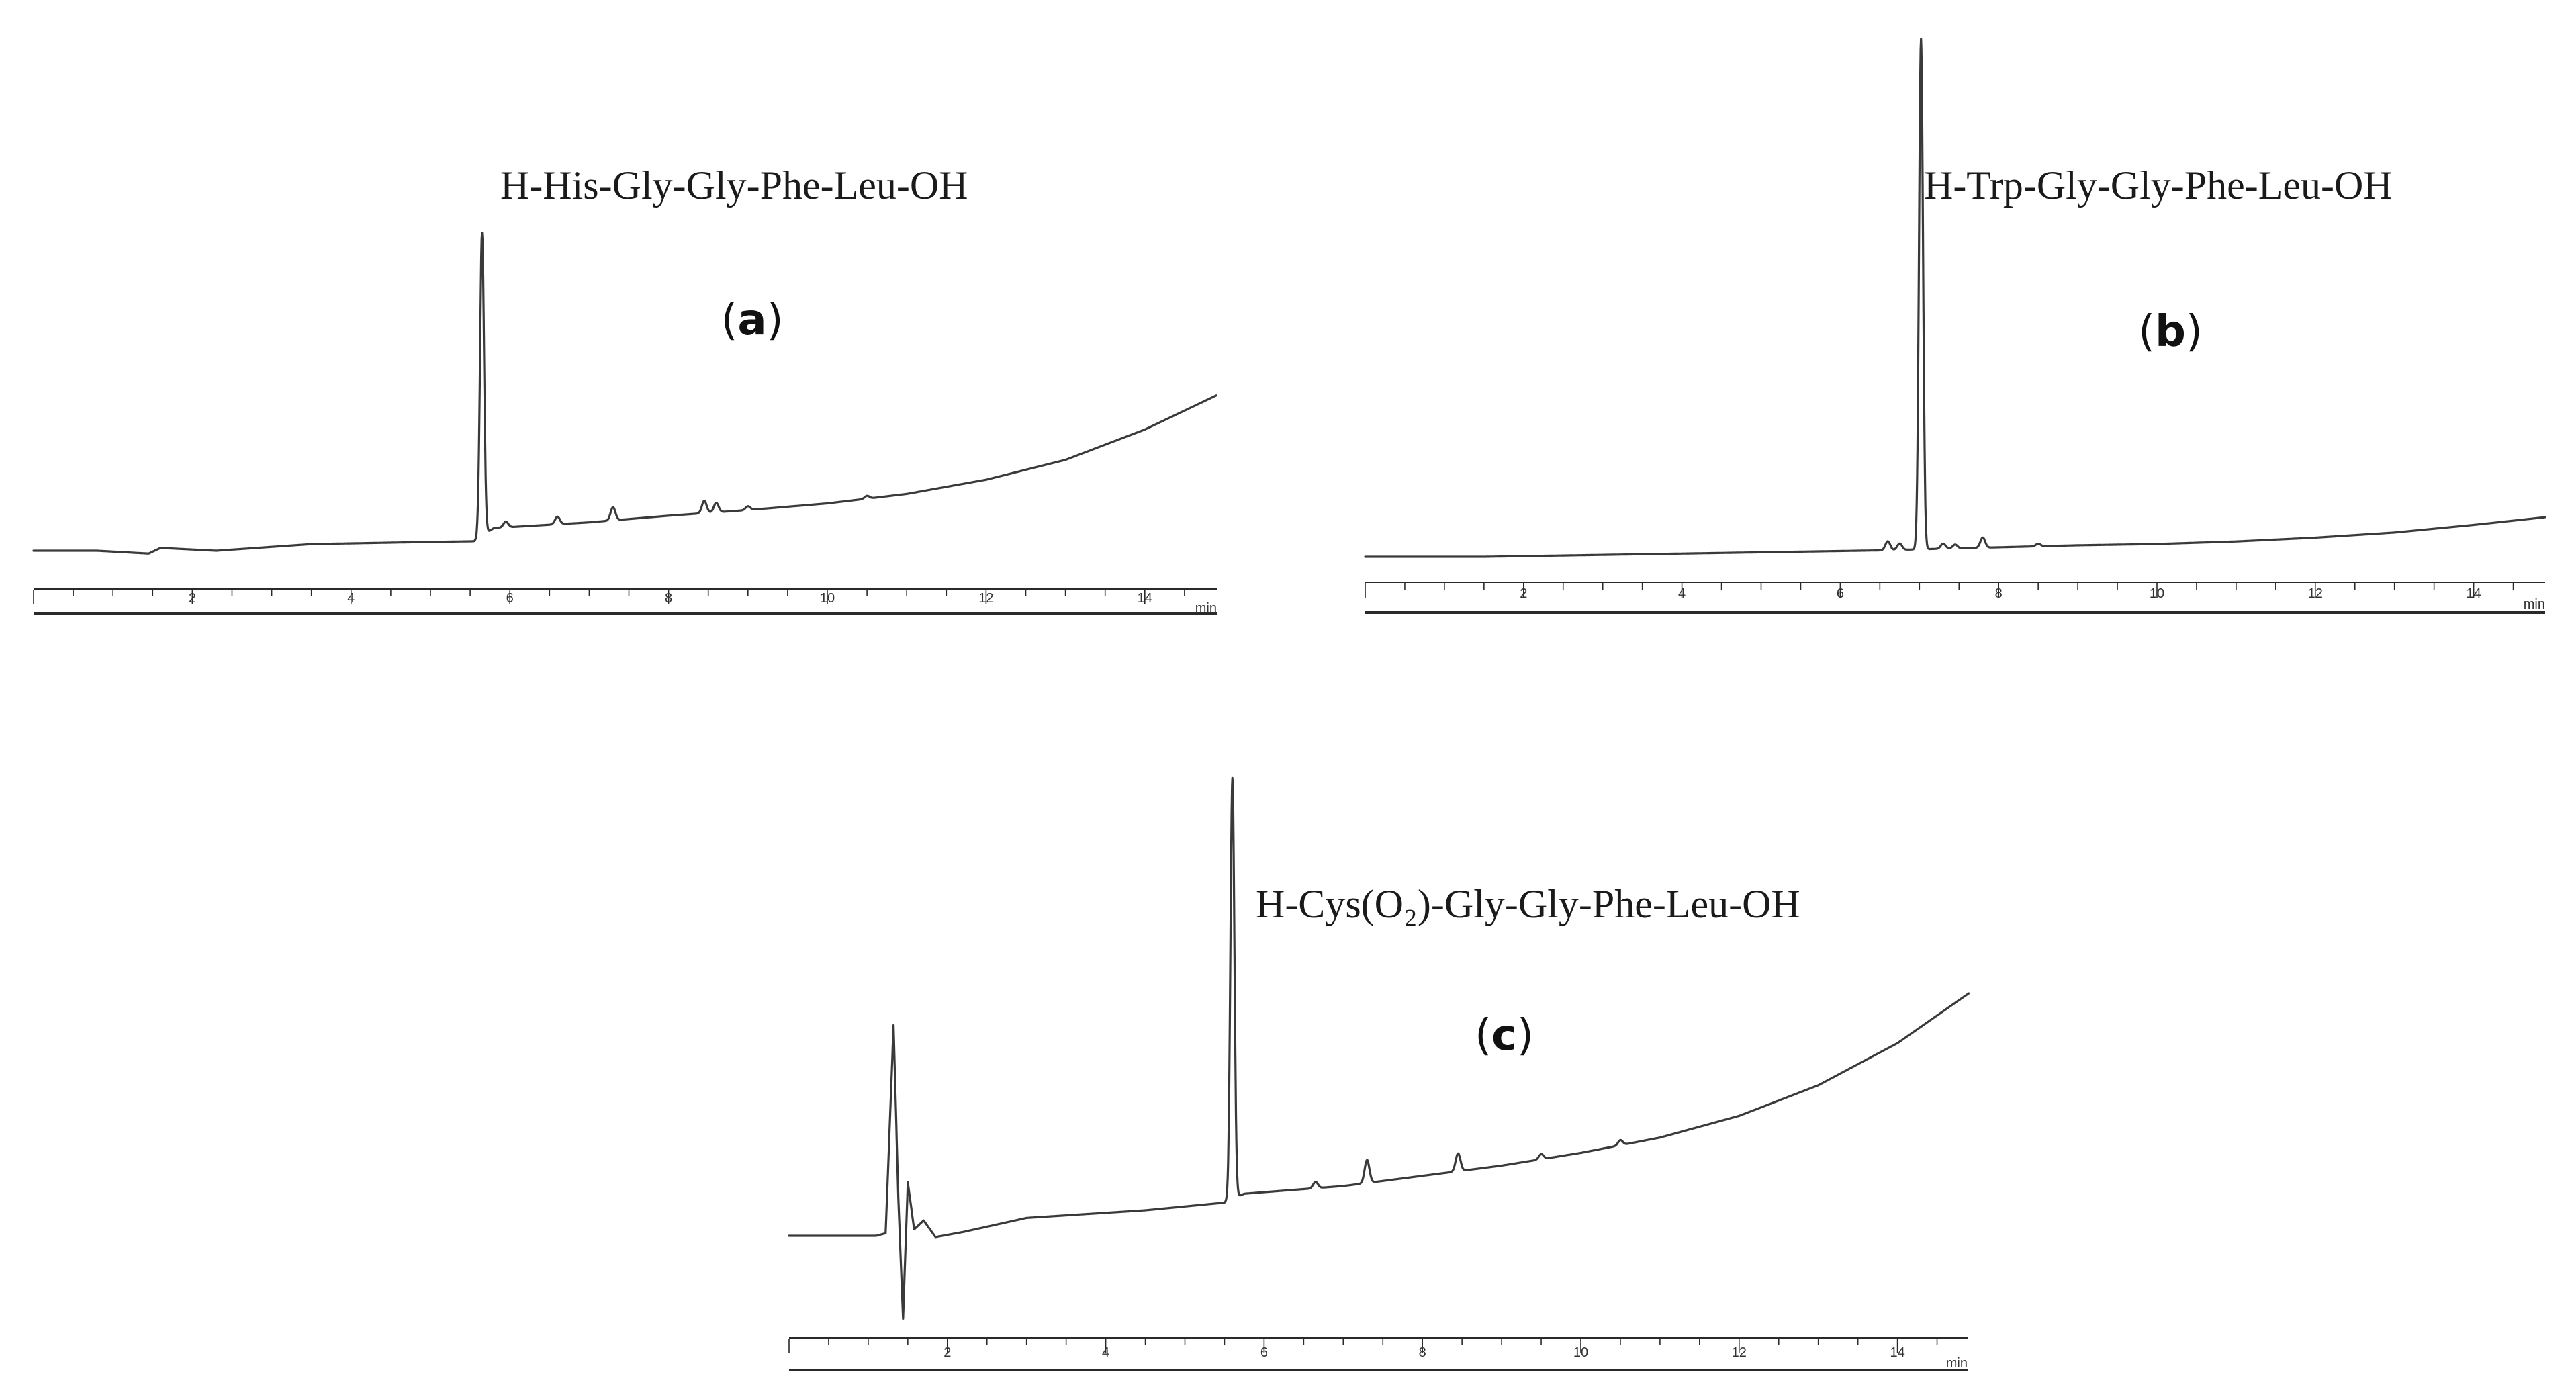 This screenshot has width=2576, height=1395. What do you see at coordinates (2158, 185) in the screenshot?
I see `peptide-label-b: H-Trp-Gly-Gly-Phe-Leu-OH` at bounding box center [2158, 185].